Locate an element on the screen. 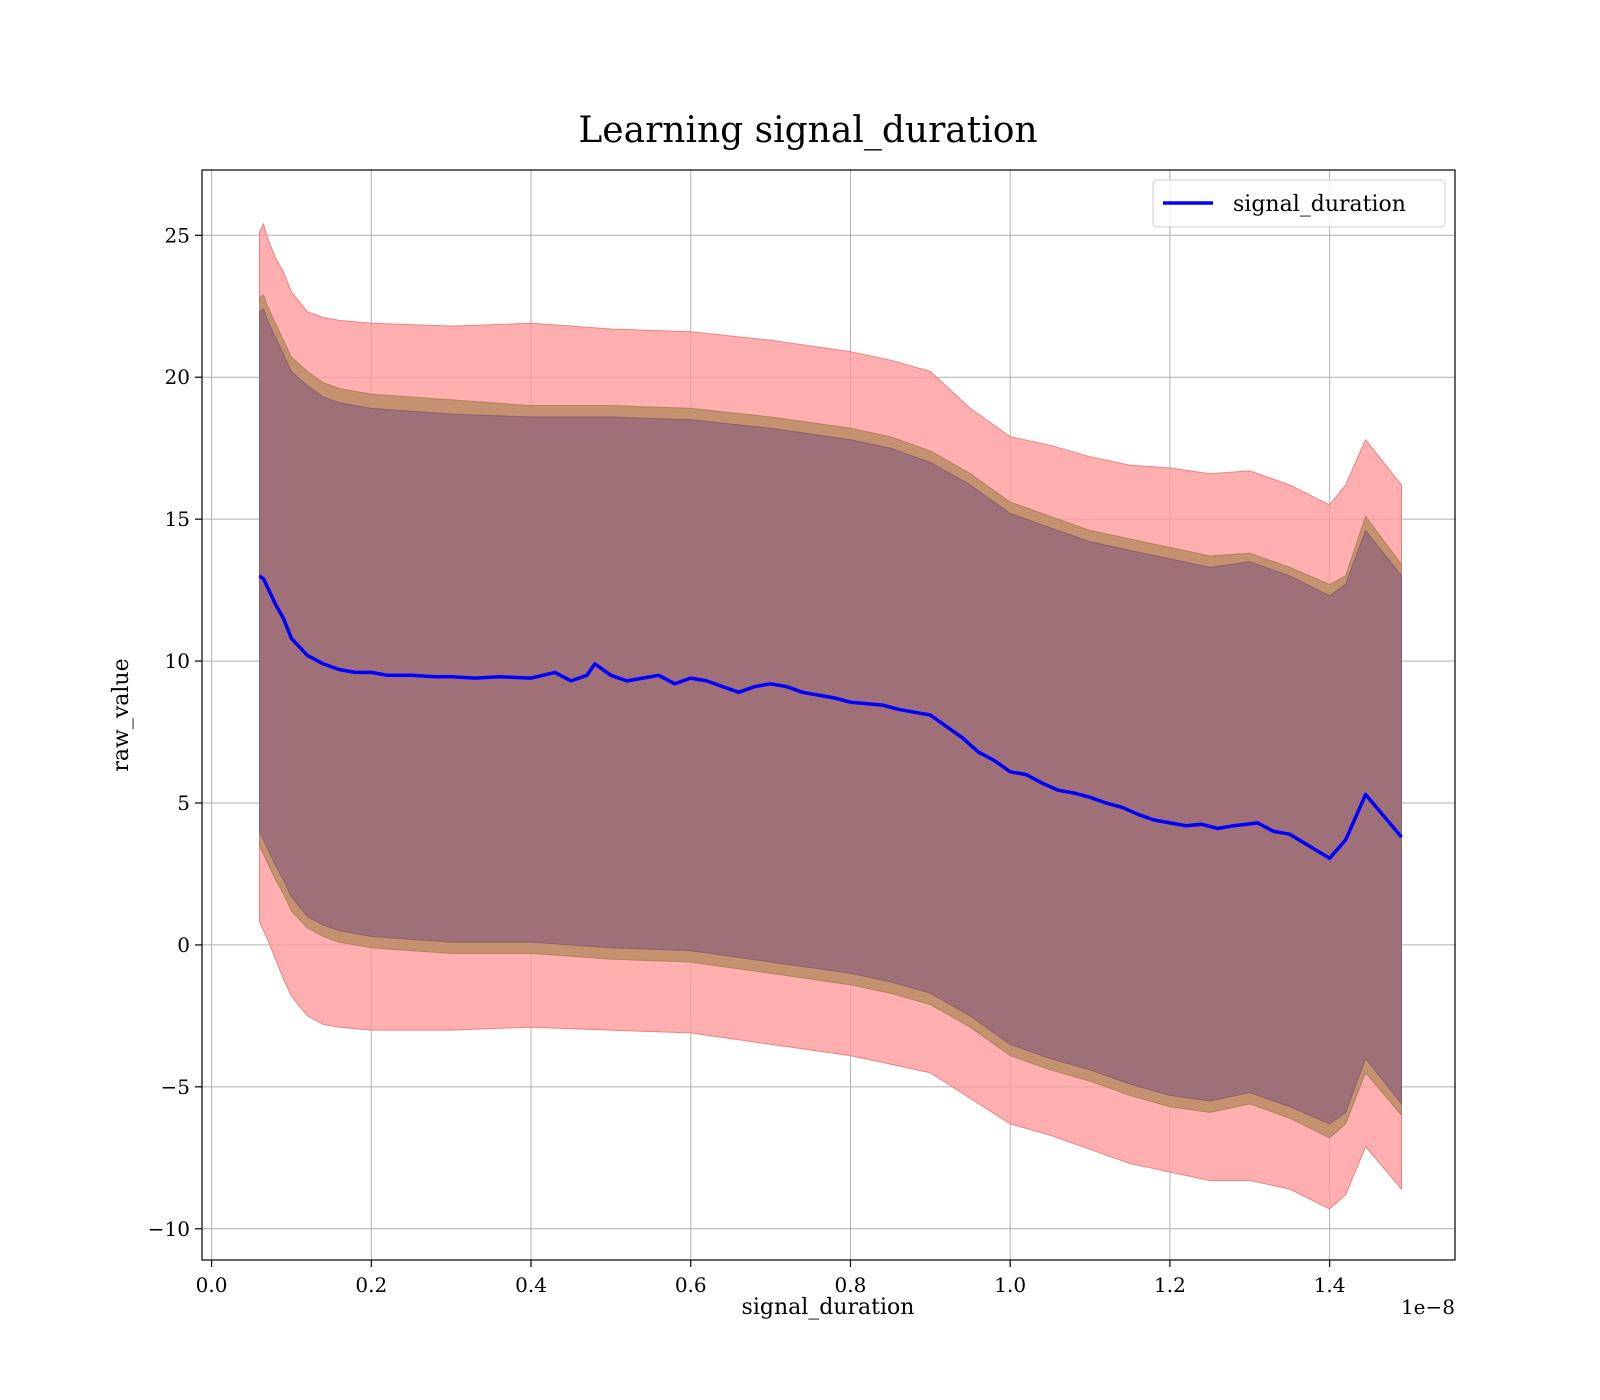 This screenshot has height=1400, width=1600. y-tick-label: −10 is located at coordinates (169, 1229).